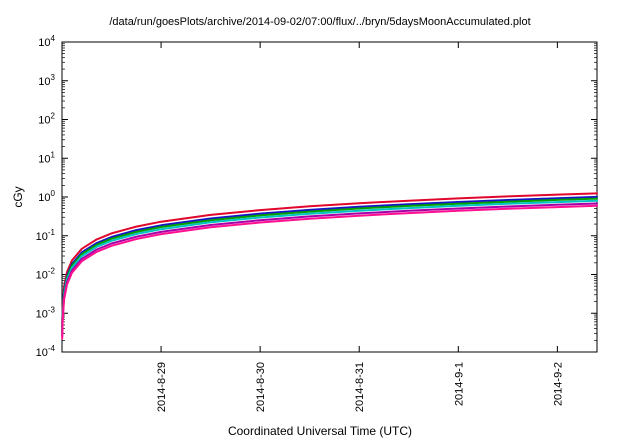 The height and width of the screenshot is (448, 640). What do you see at coordinates (46, 157) in the screenshot?
I see `y-tick-label: 10¹` at bounding box center [46, 157].